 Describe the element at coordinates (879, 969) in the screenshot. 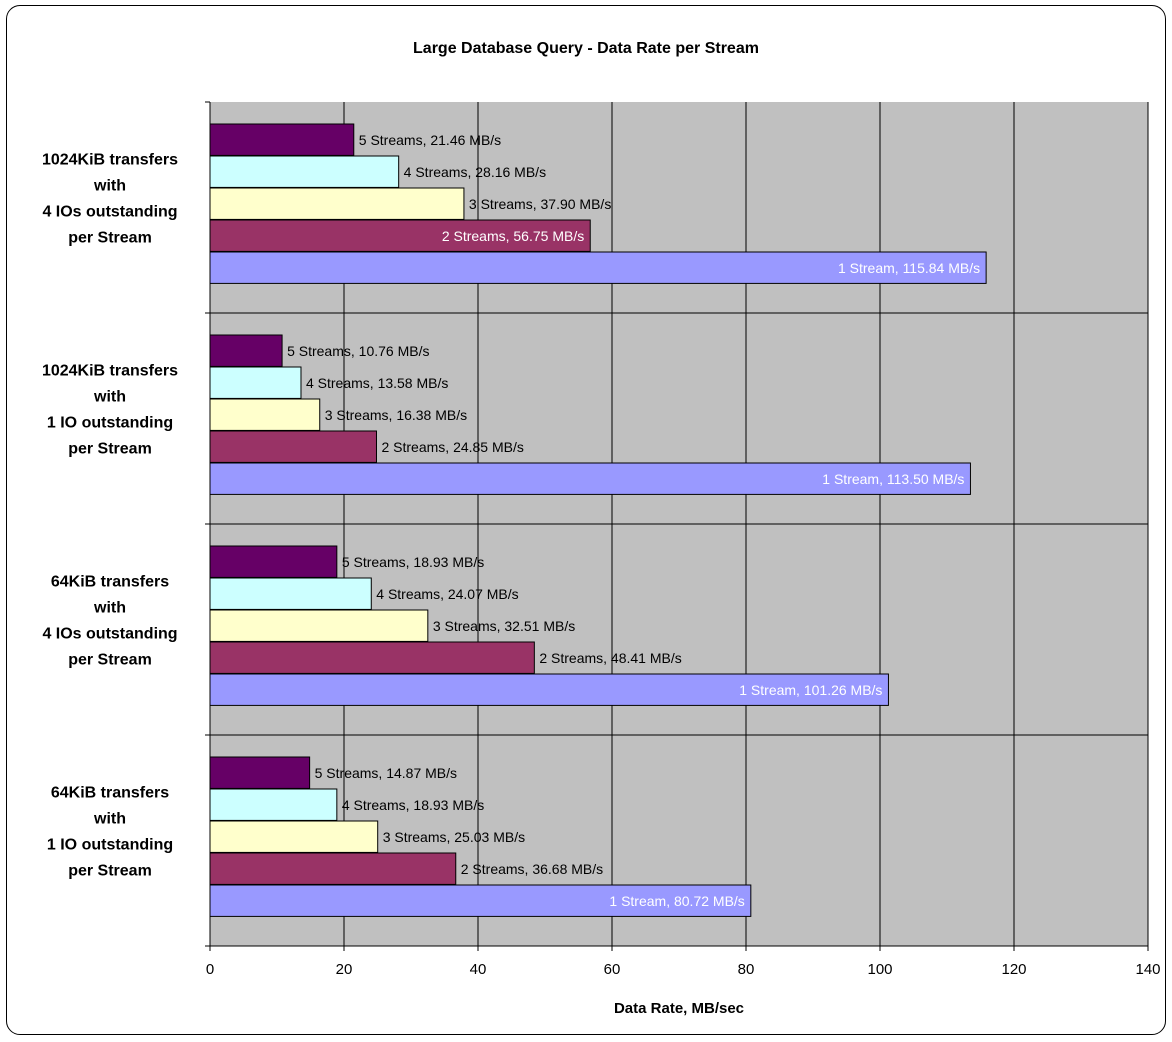

I see `x-tick-label: 100` at that location.